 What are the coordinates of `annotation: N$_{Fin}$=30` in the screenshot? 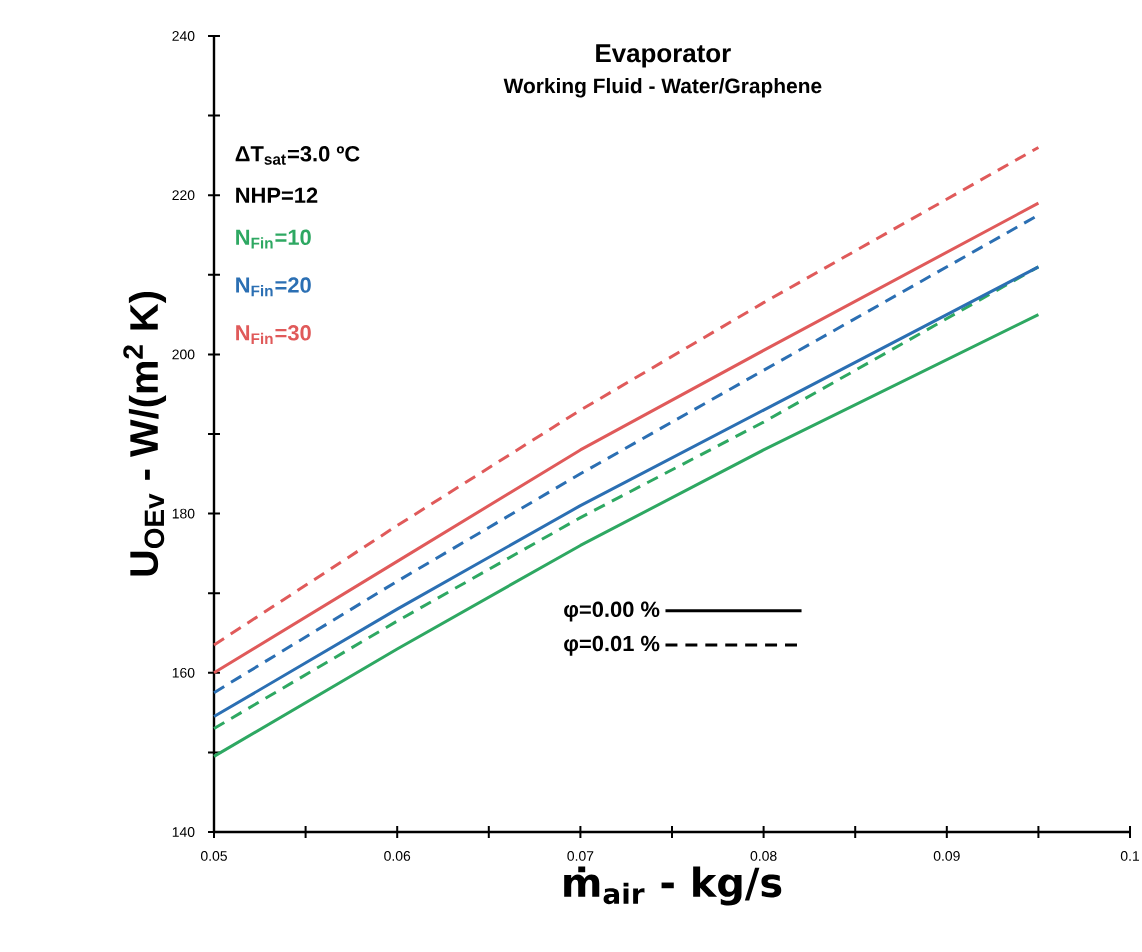 It's located at (273, 334).